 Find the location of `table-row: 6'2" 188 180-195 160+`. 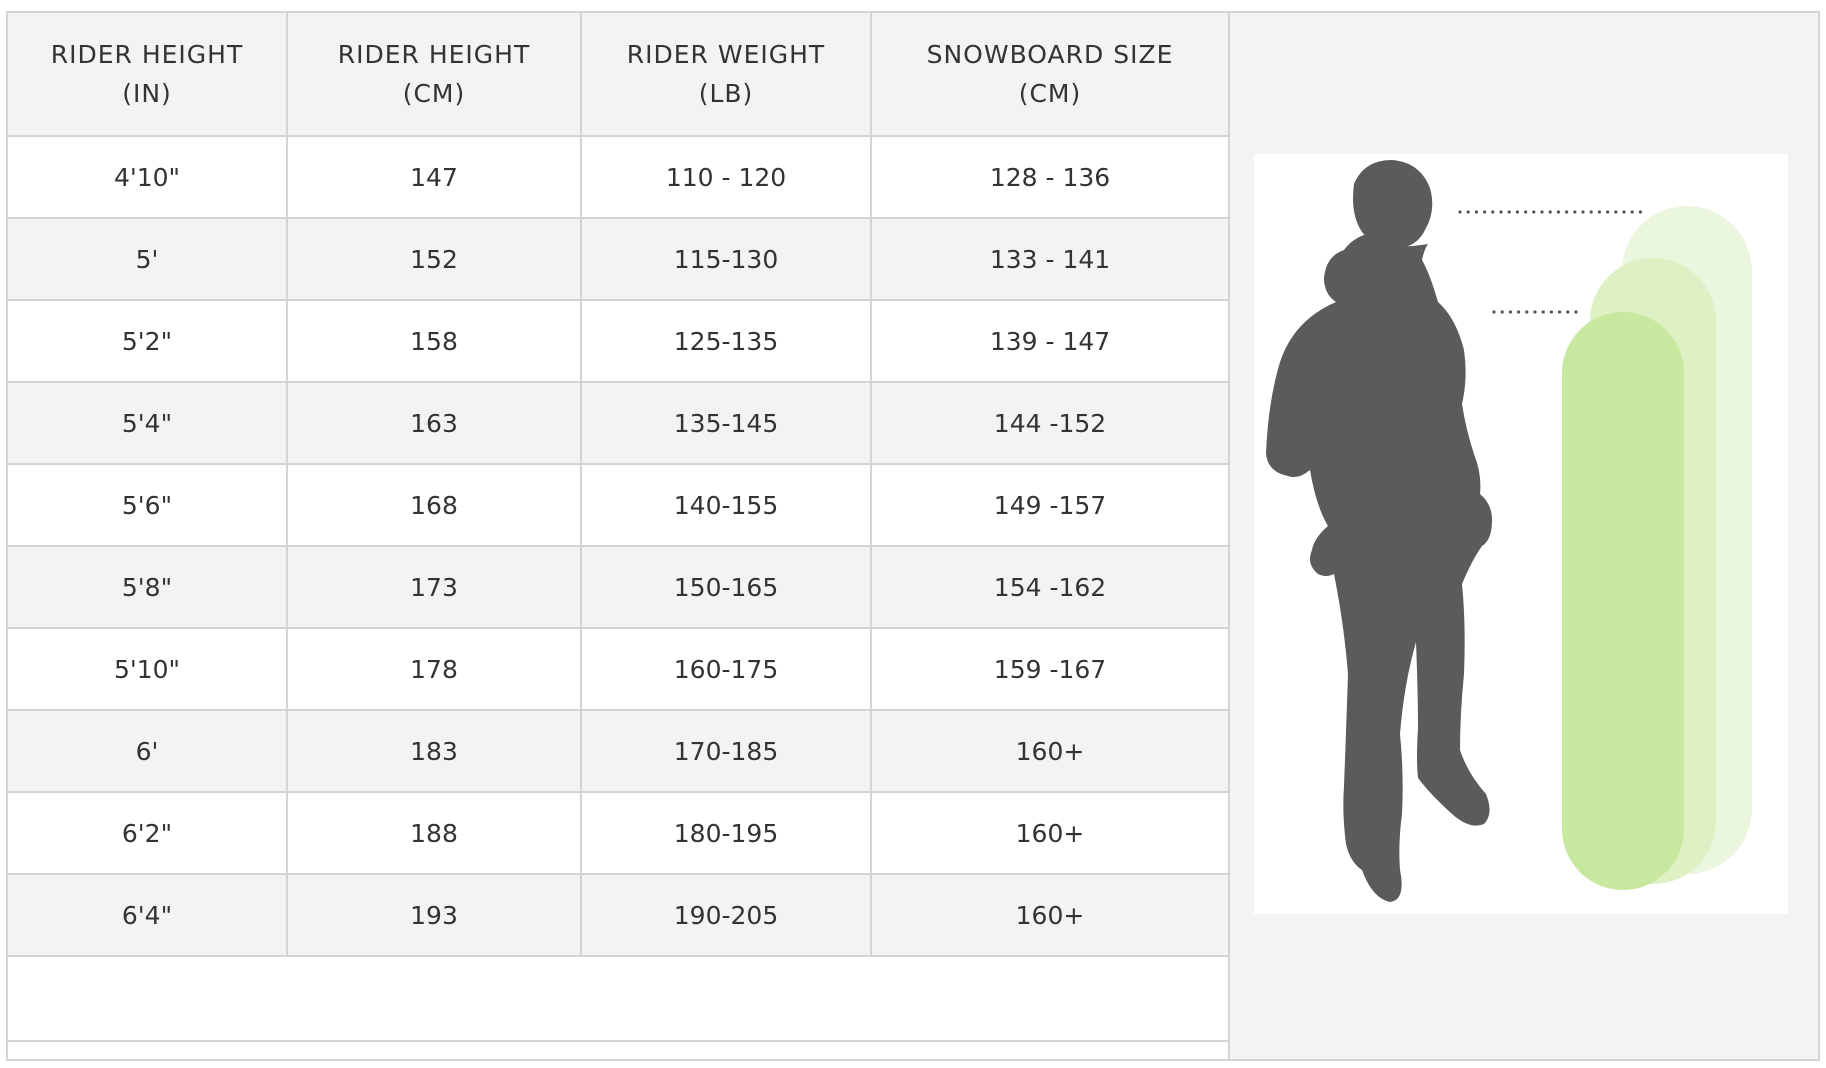

table-row: 6'2" 188 180-195 160+ is located at coordinates (618, 833).